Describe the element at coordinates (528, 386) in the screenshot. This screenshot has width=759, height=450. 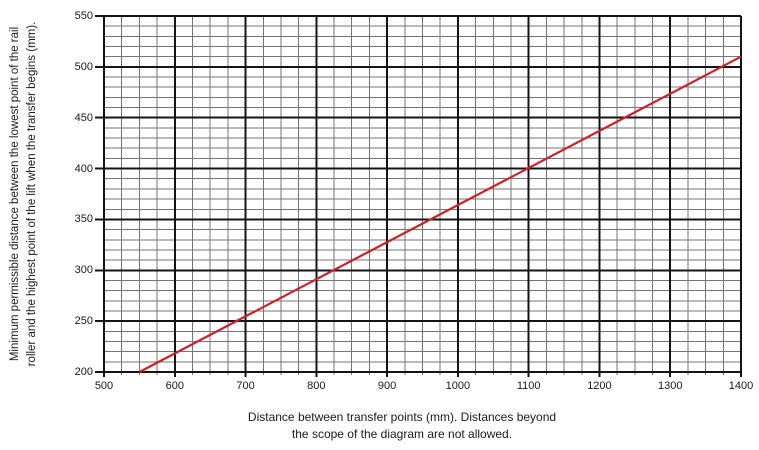
I see `x-tick-label: 1100` at that location.